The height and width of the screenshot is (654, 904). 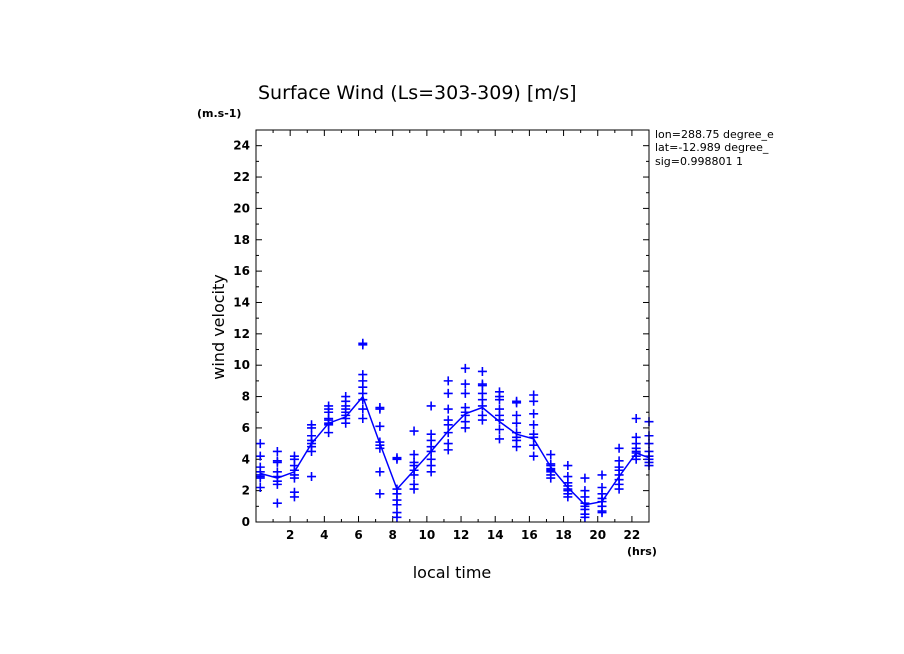 I want to click on y-tick-label-10: 10, so click(x=241, y=365).